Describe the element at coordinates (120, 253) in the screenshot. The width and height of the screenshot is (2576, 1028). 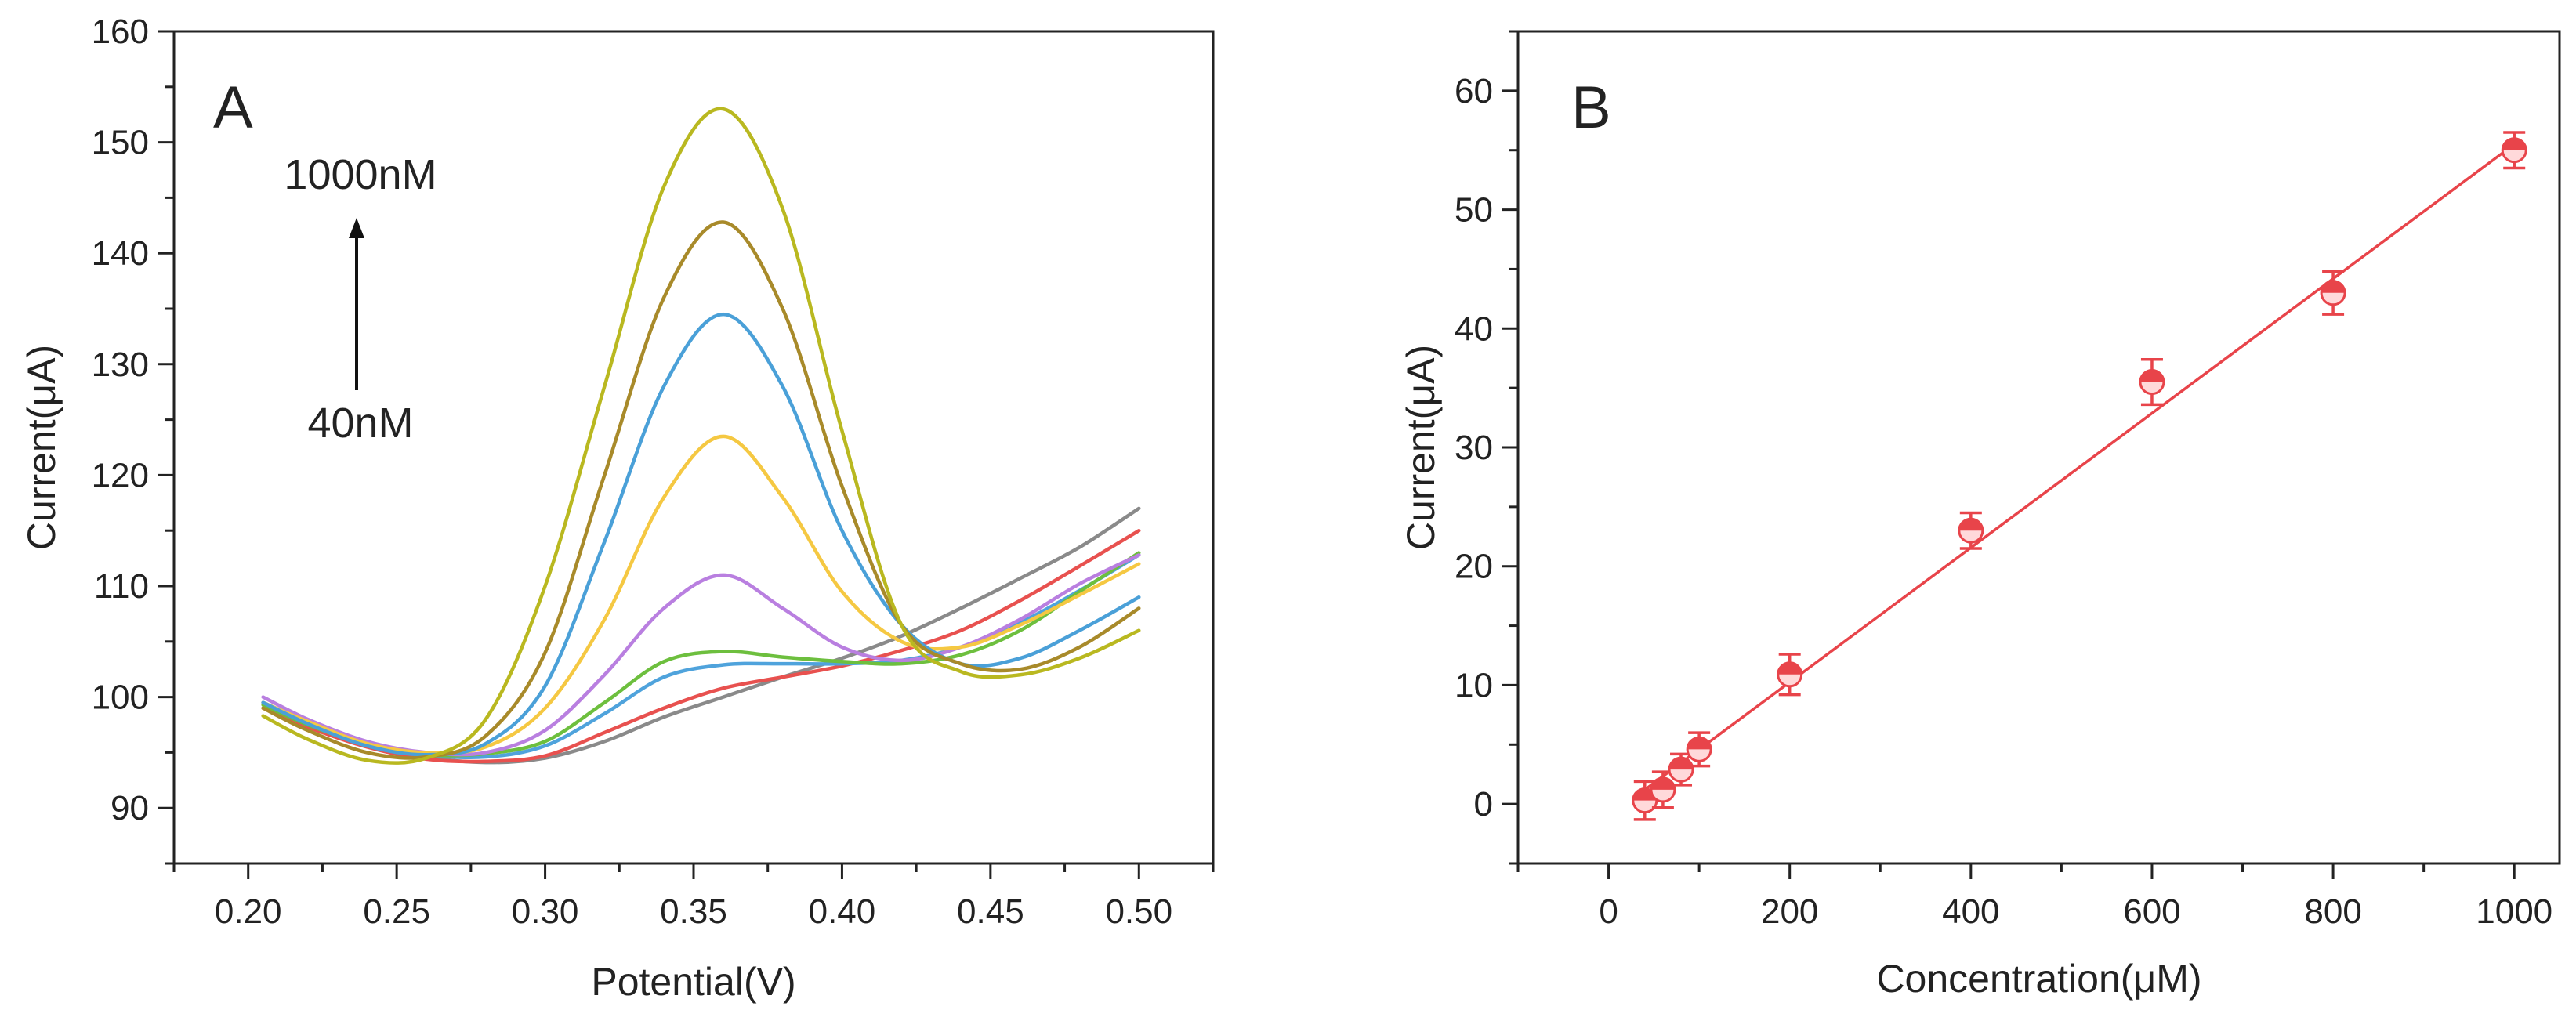
I see `panel-a-y-tick-label: 140` at that location.